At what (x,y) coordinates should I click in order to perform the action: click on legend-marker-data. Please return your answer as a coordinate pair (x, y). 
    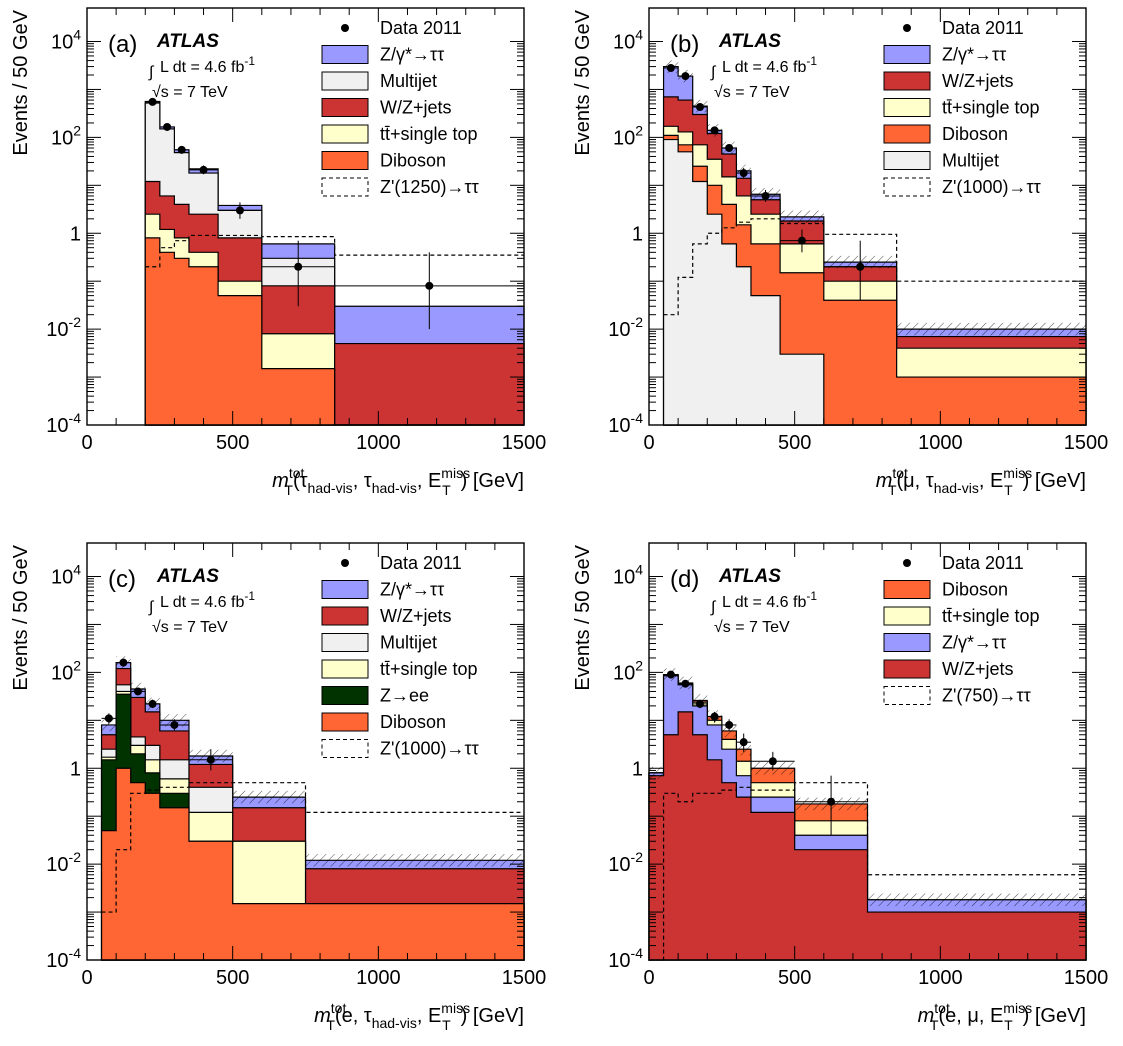
    Looking at the image, I should click on (345, 563).